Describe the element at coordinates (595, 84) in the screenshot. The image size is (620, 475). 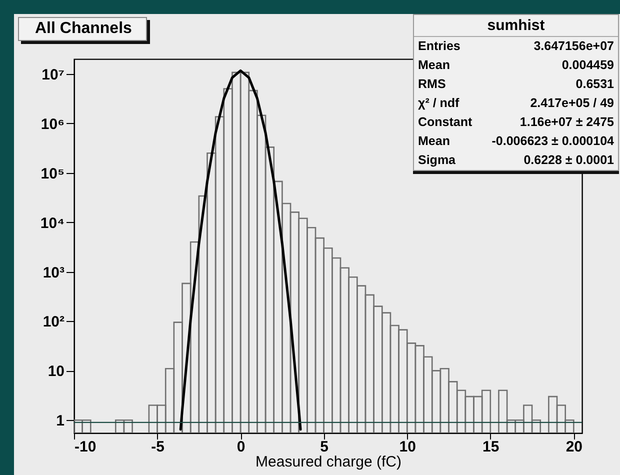
I see `annotation: 0.6531` at that location.